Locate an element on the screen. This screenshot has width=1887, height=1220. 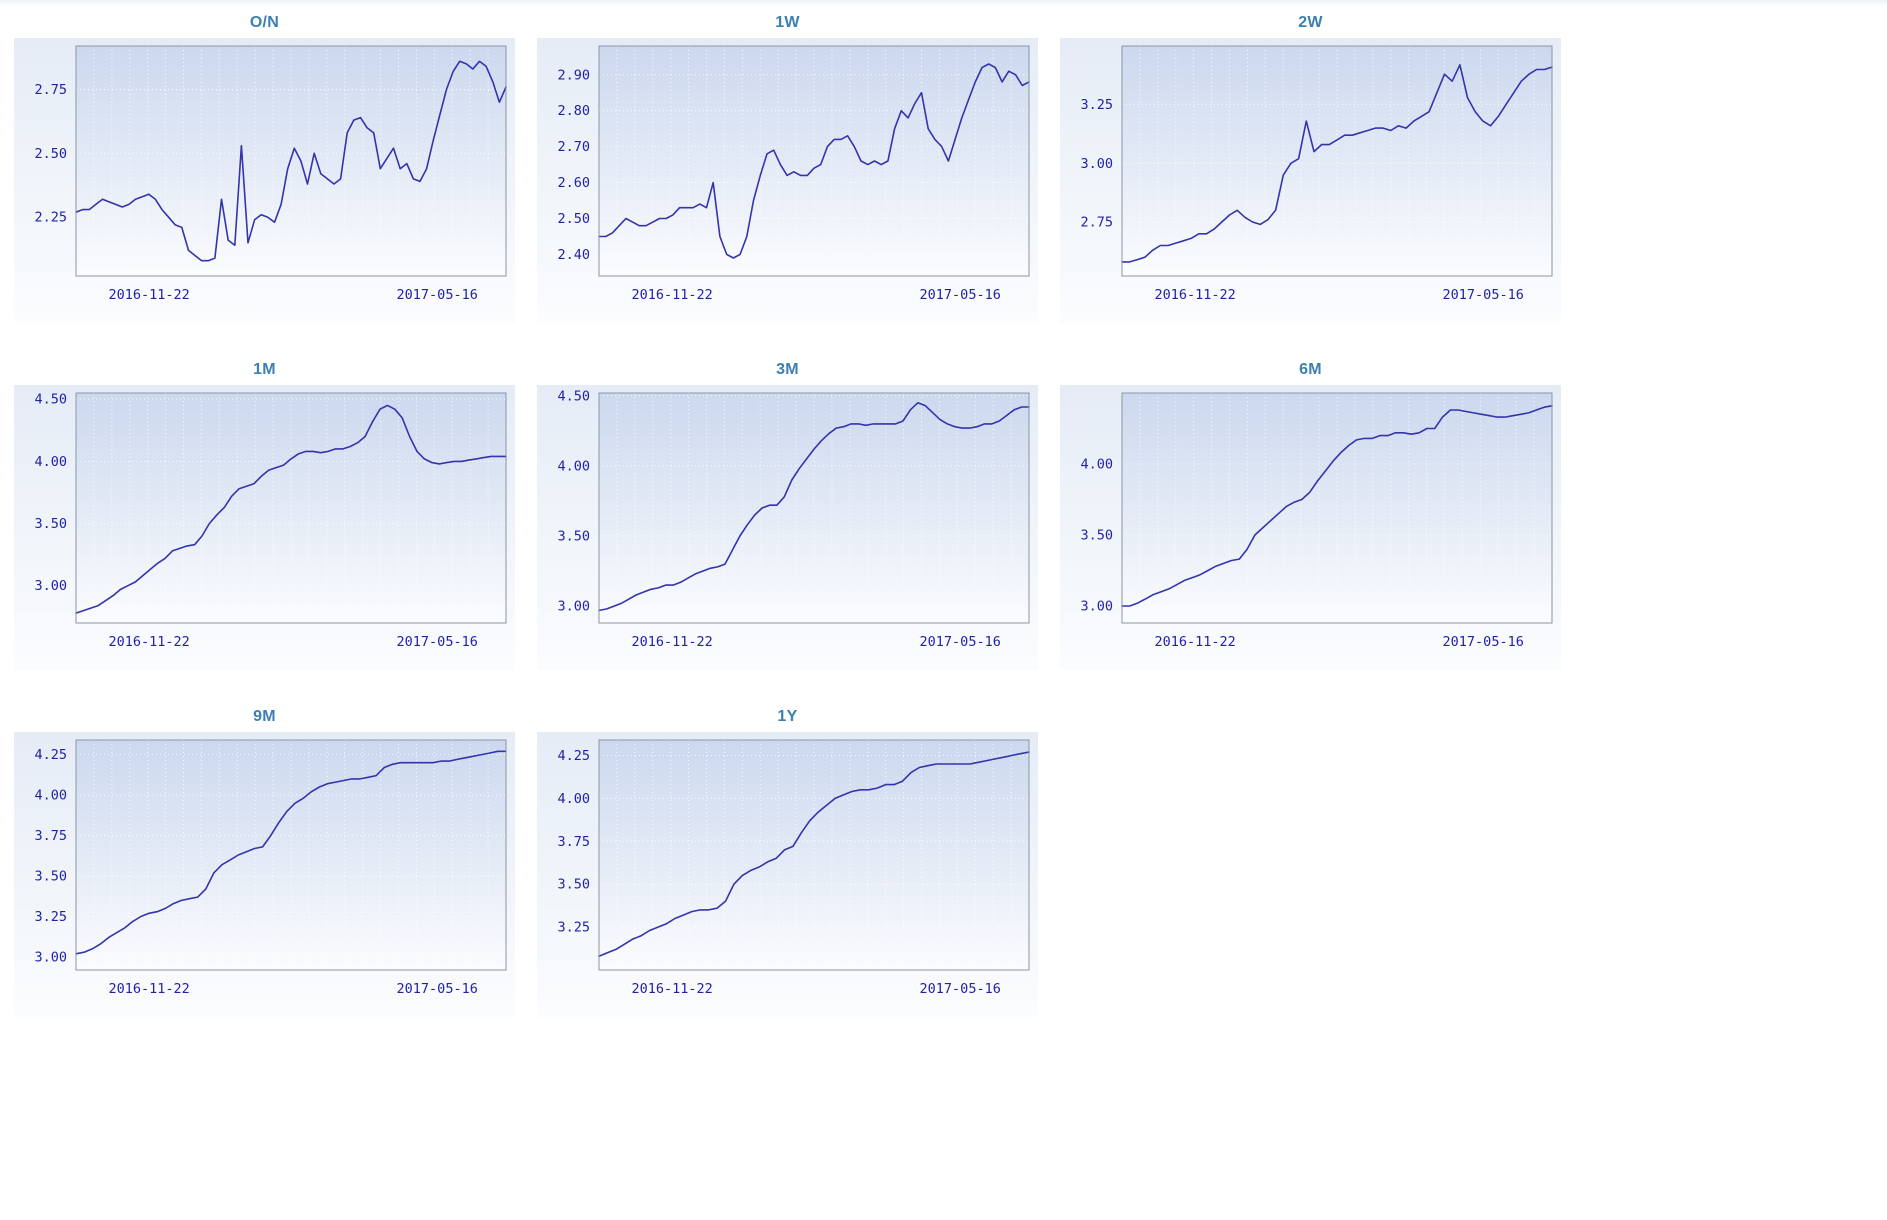
chart-card: 3.25 3.50 3.75 4.00 4.25 2016-11-22 2017-05-16 is located at coordinates (787, 874).